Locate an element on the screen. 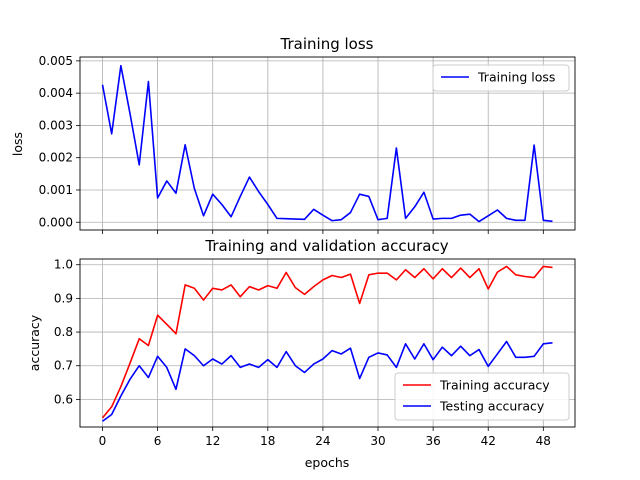 The width and height of the screenshot is (640, 480). legend-label: Training accuracy is located at coordinates (494, 385).